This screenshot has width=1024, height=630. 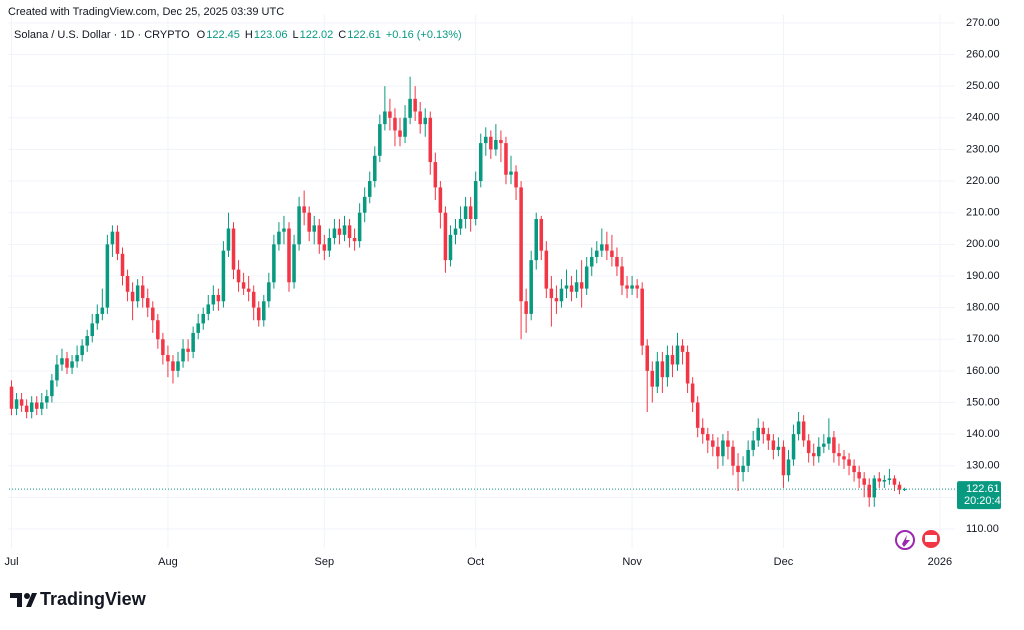 What do you see at coordinates (983, 86) in the screenshot?
I see `y-tick-label: 250.00` at bounding box center [983, 86].